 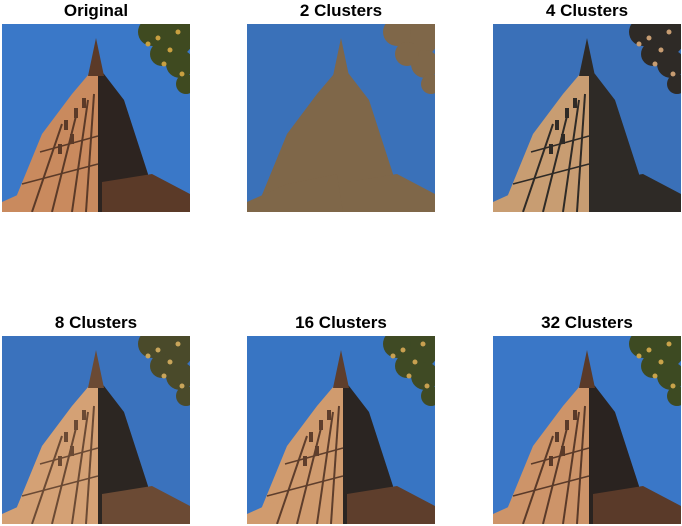 What do you see at coordinates (341, 430) in the screenshot?
I see `tower-image-16-clusters` at bounding box center [341, 430].